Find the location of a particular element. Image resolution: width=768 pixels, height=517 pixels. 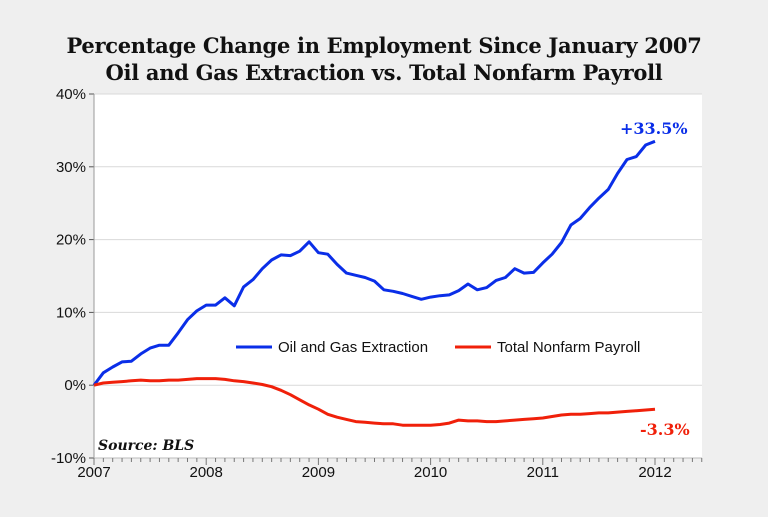

x-tick-label: 2011 is located at coordinates (543, 472).